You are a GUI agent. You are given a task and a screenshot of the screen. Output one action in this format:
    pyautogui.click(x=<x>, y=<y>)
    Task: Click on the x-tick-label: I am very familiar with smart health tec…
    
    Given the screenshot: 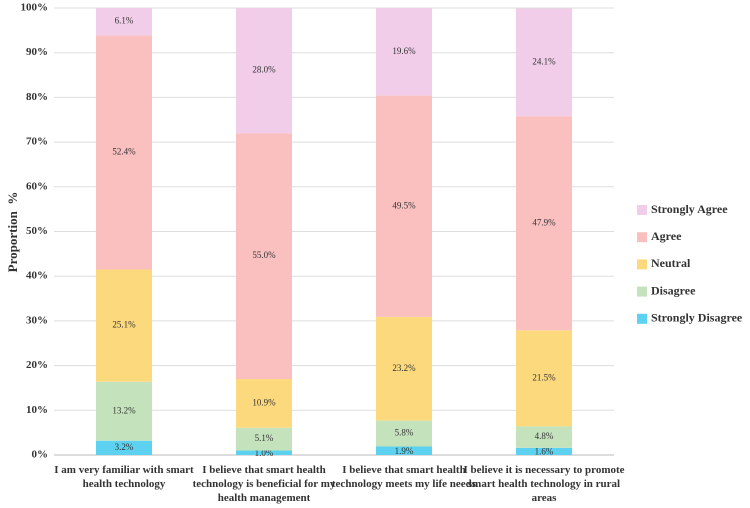 What is the action you would take?
    pyautogui.click(x=124, y=477)
    